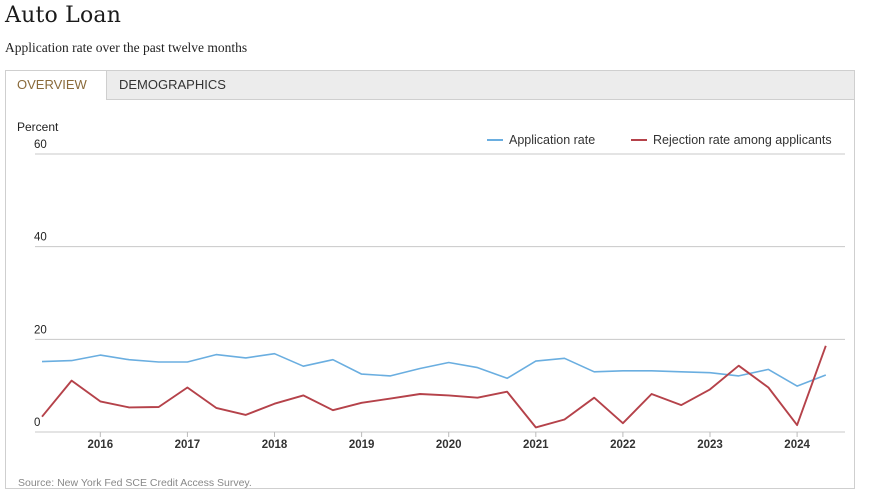 This screenshot has width=880, height=495. Describe the element at coordinates (430, 85) in the screenshot. I see `tab-bar: OVERVIEW DEMOGRAPHICS` at that location.